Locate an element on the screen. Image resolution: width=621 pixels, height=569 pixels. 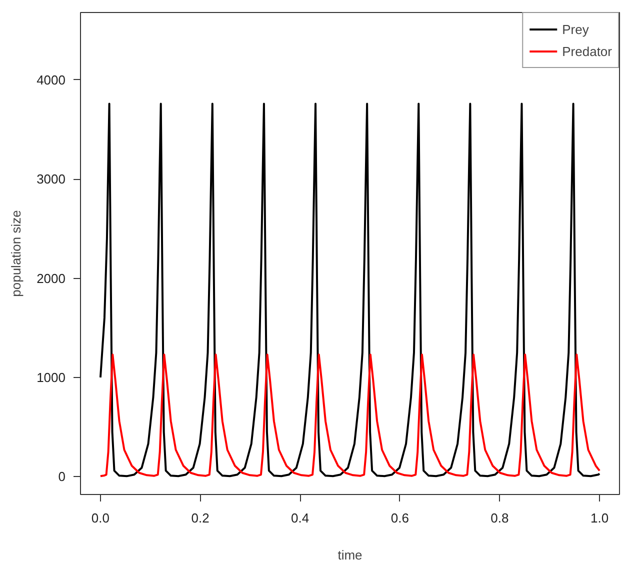
x-tick-label: 0.4 is located at coordinates (300, 518).